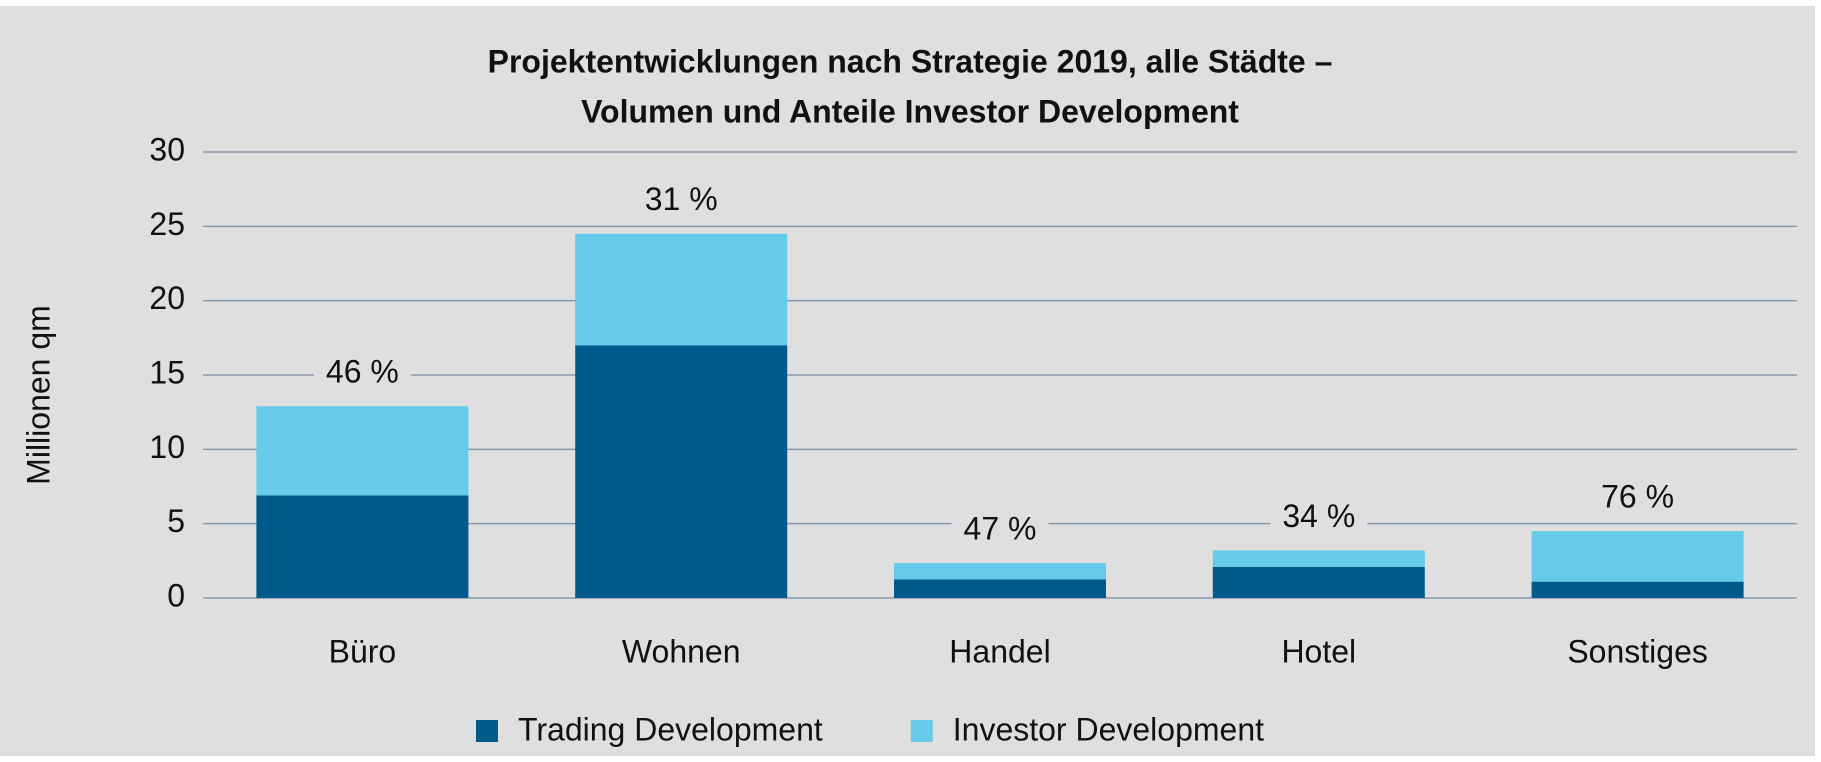 Image resolution: width=1821 pixels, height=762 pixels. What do you see at coordinates (176, 595) in the screenshot?
I see `y-tick-label: 0` at bounding box center [176, 595].